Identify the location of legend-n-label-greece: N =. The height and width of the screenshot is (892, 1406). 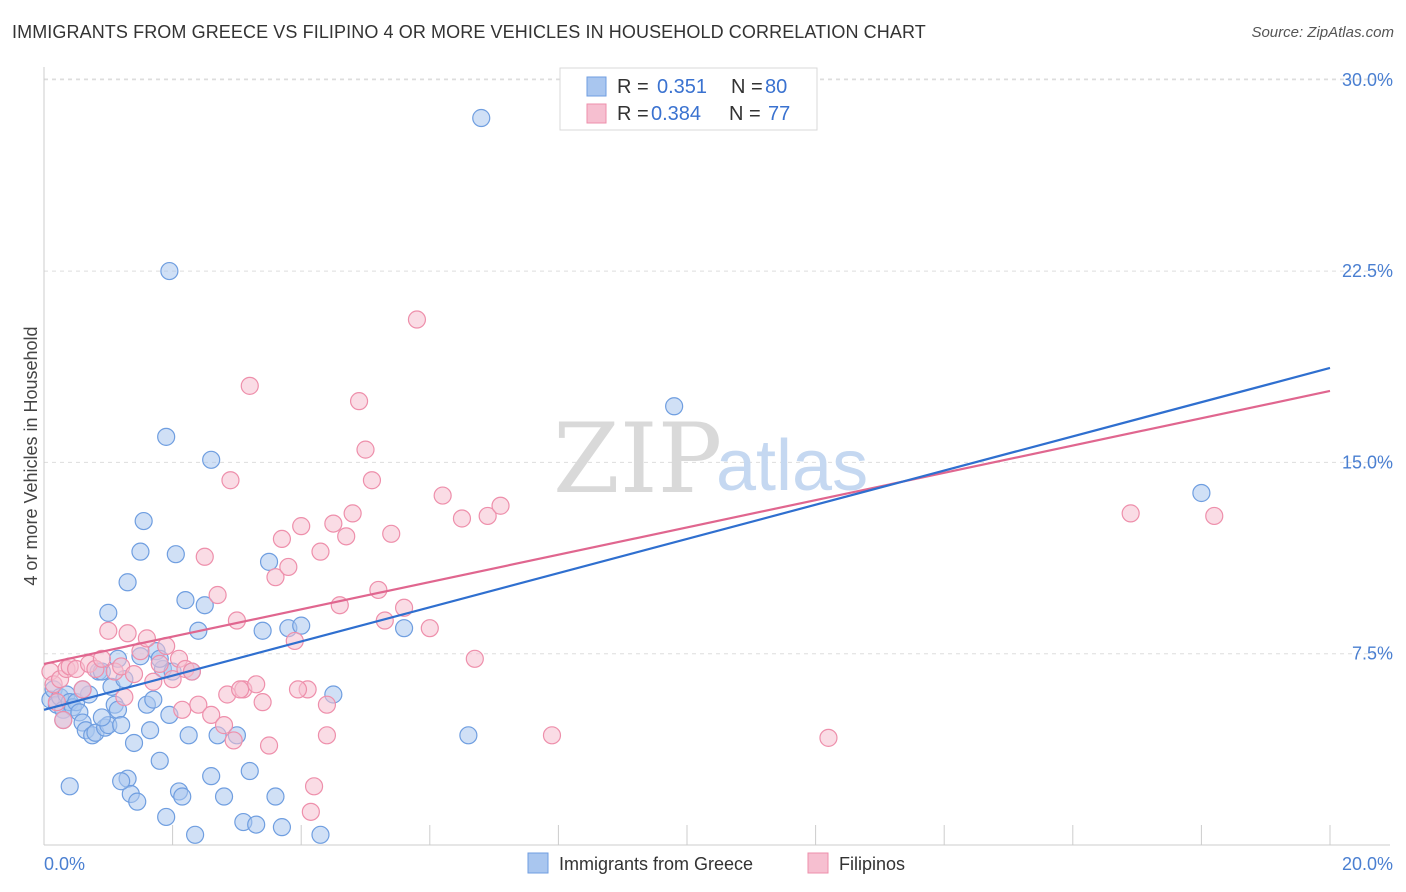
(747, 87).